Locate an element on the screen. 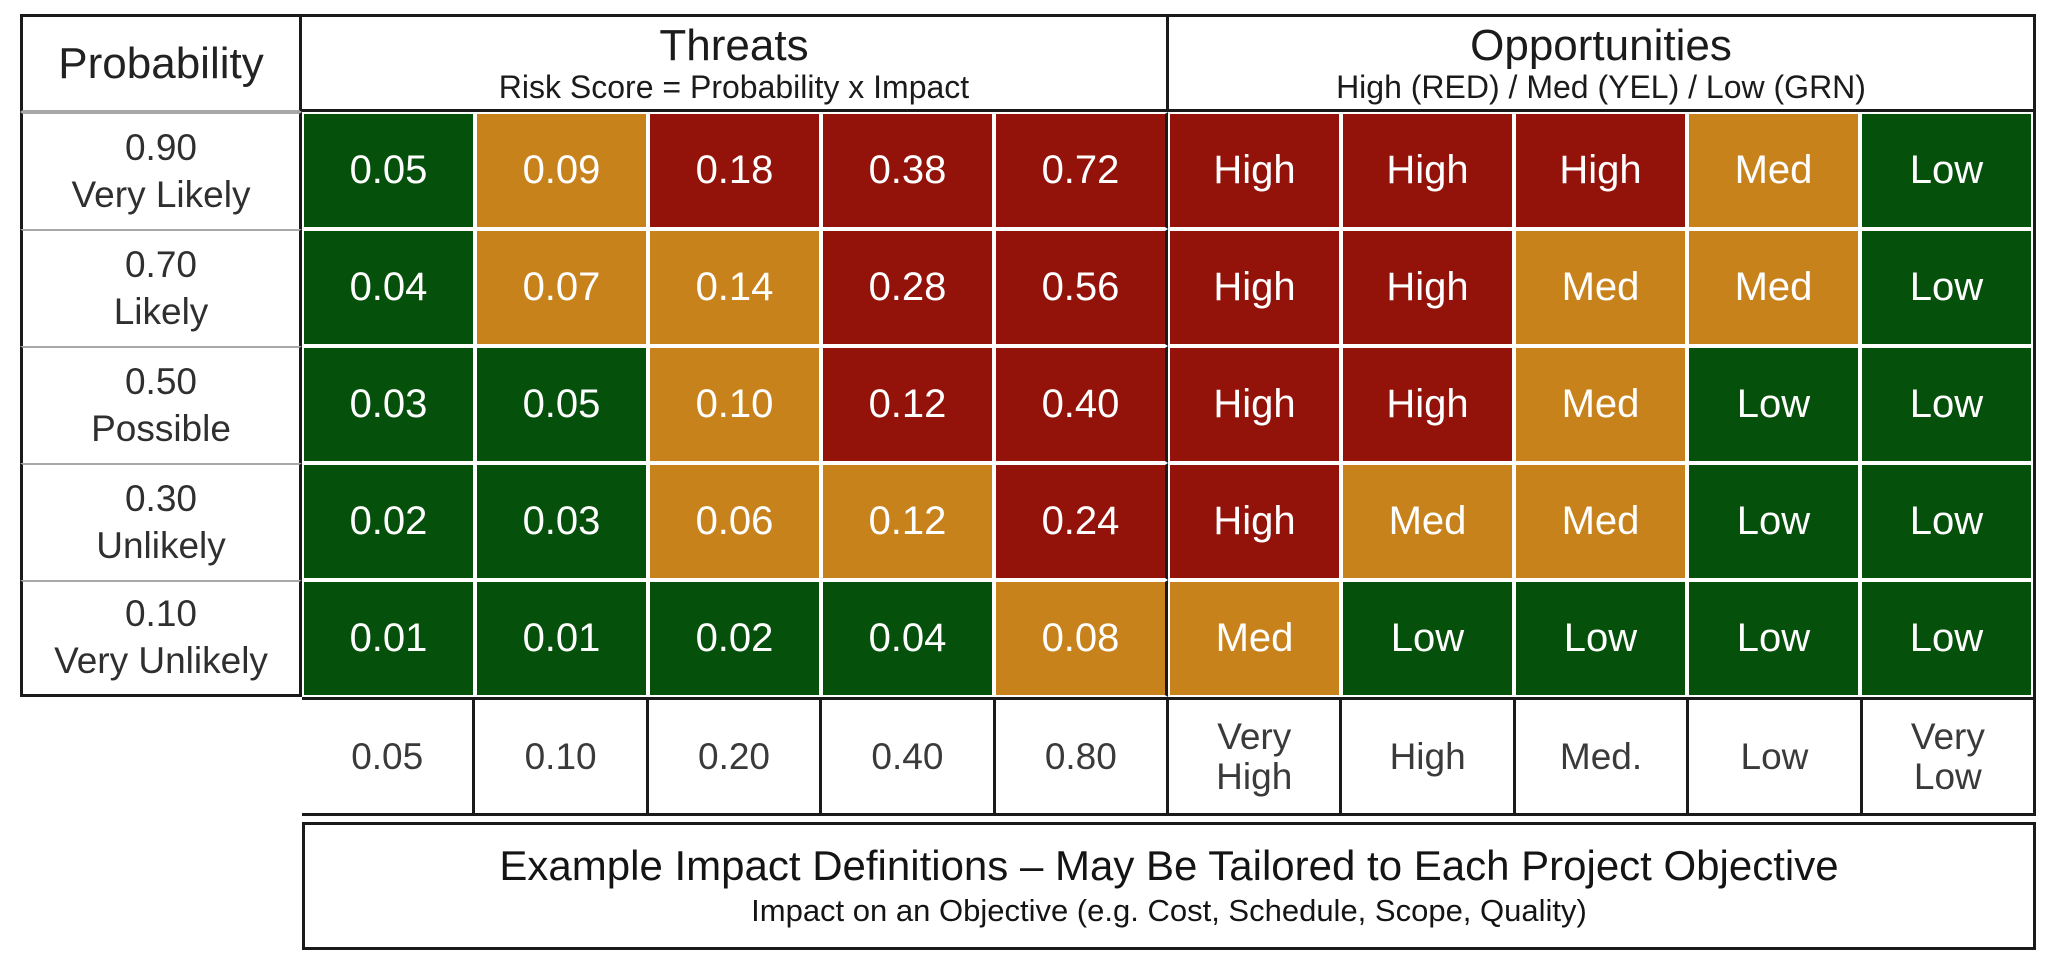  probability-value: 0.10 is located at coordinates (160, 614).